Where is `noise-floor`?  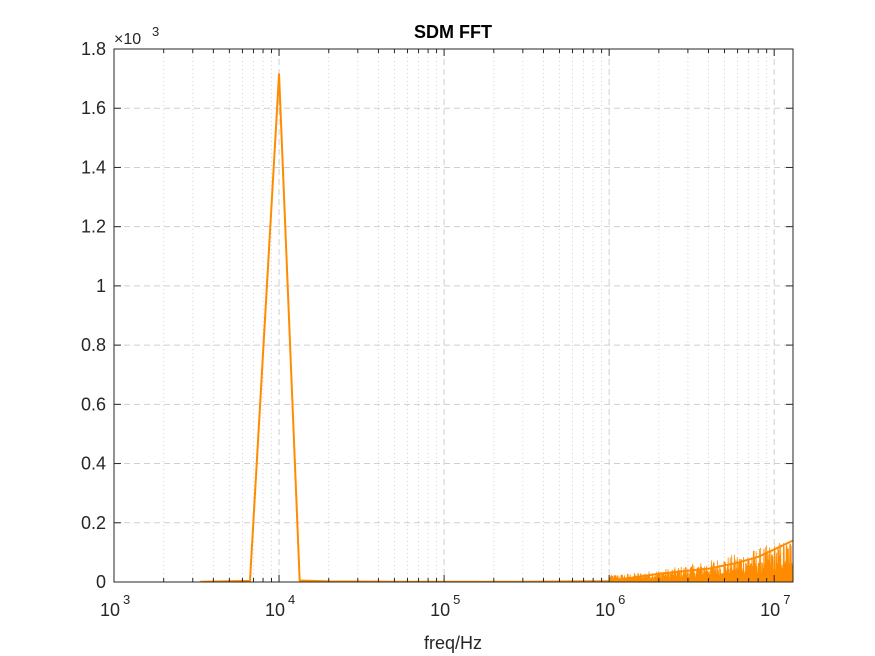 noise-floor is located at coordinates (700, 562).